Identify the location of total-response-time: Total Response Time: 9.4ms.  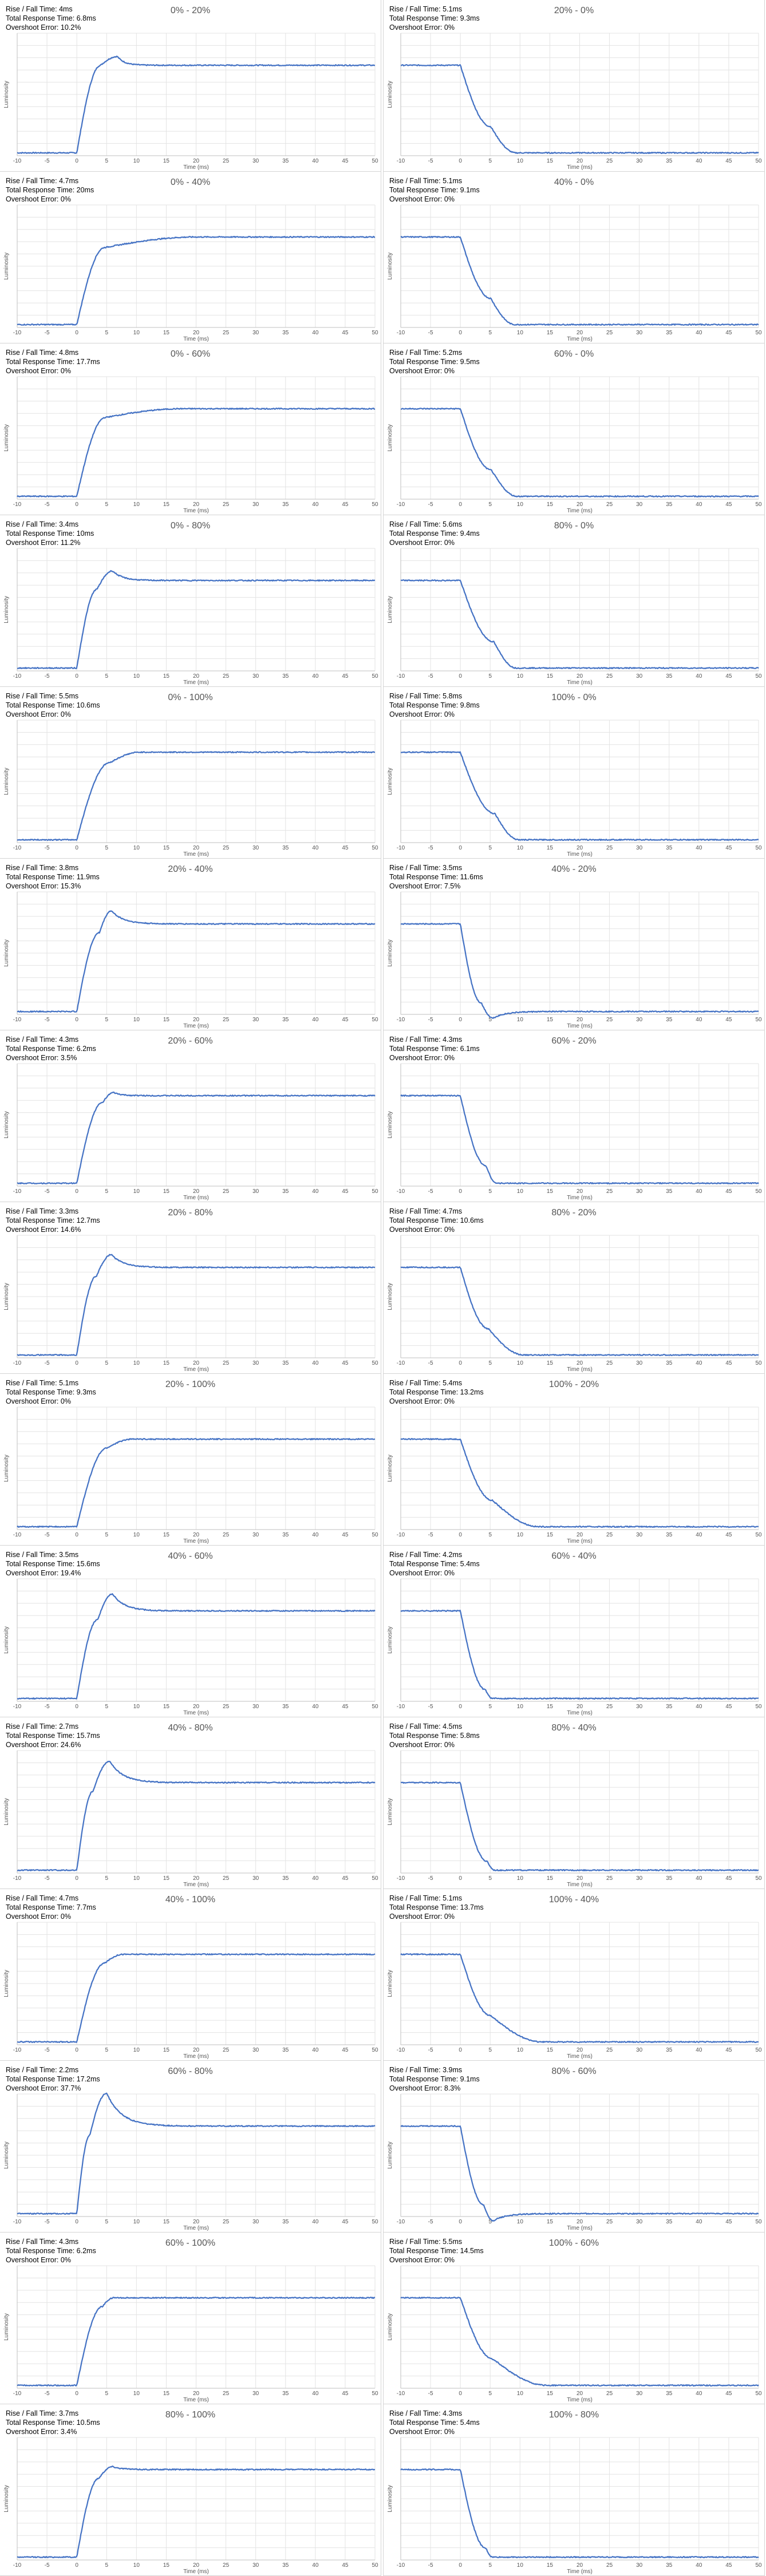
(434, 534).